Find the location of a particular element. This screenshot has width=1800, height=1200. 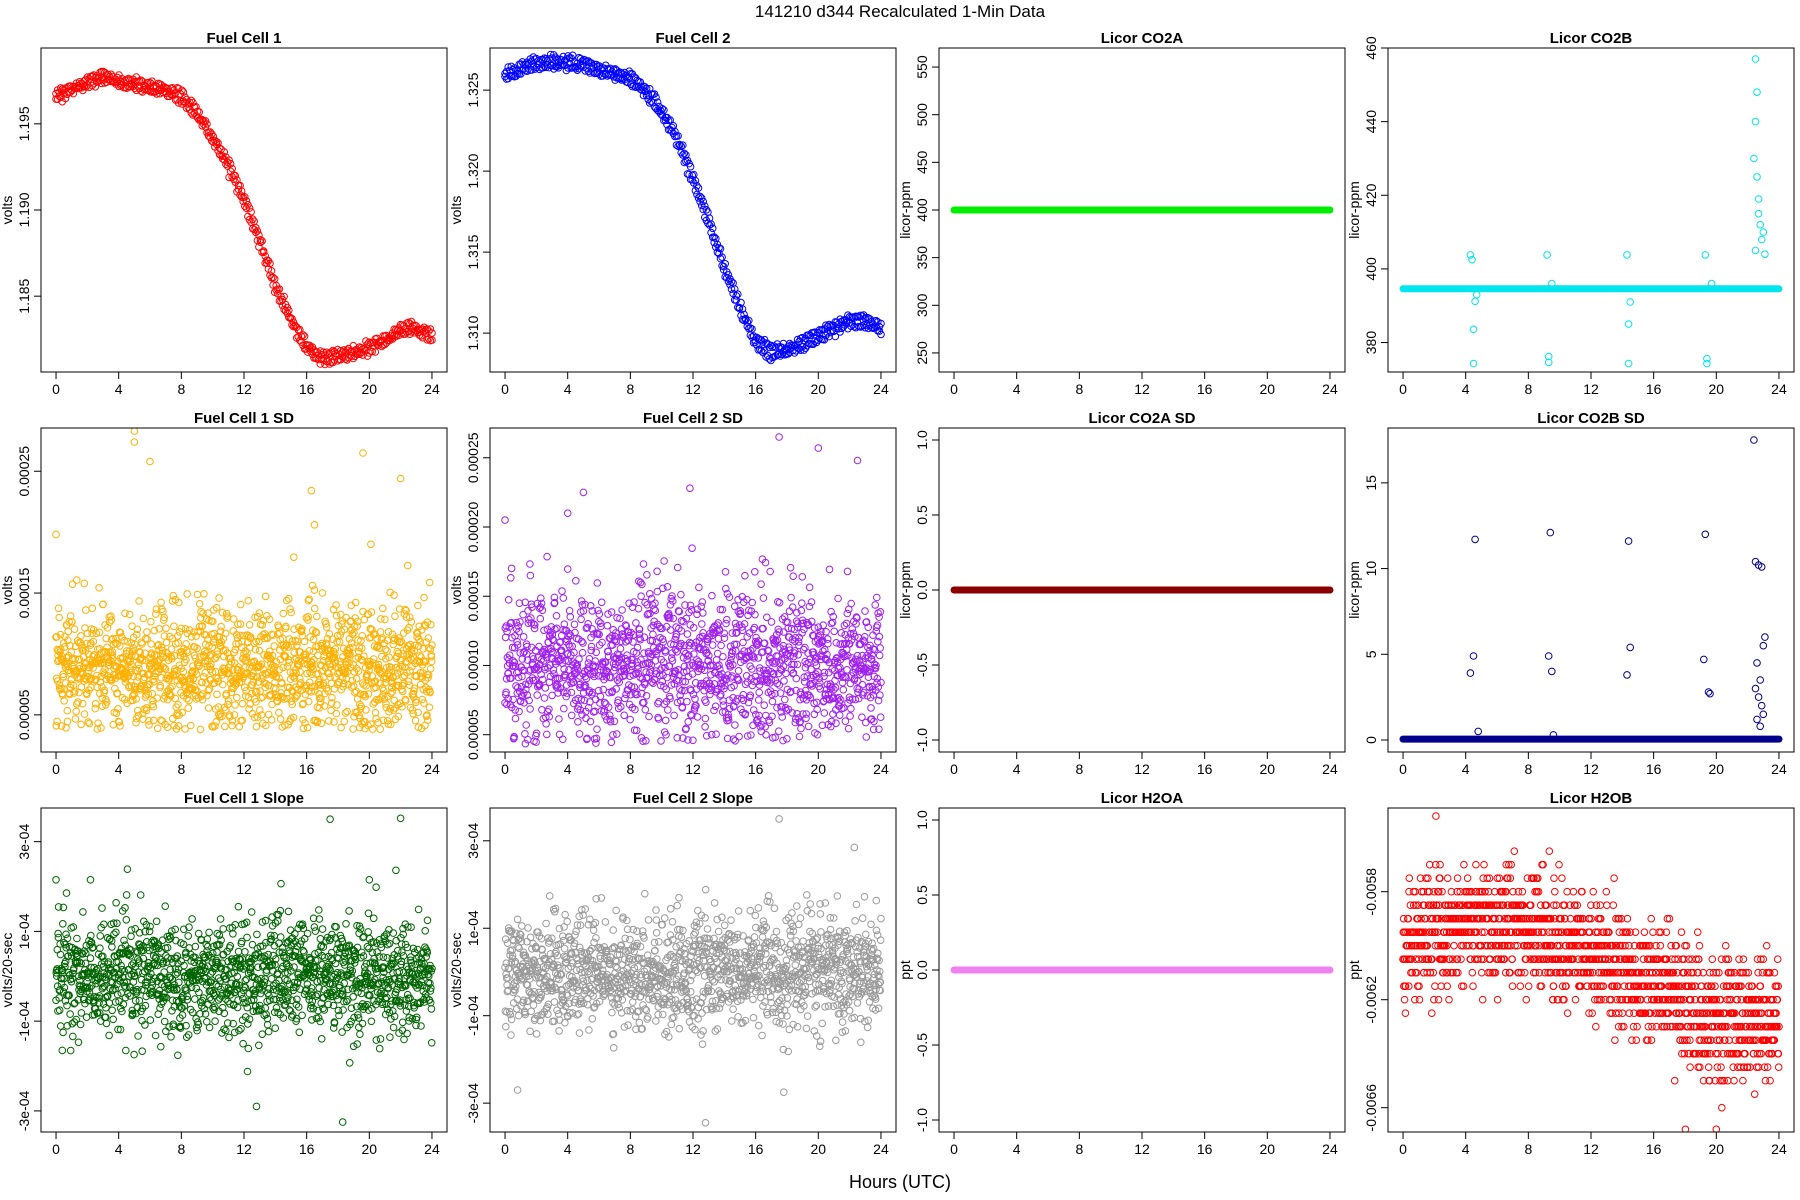

y-axis-label: licor-ppm is located at coordinates (1354, 590).